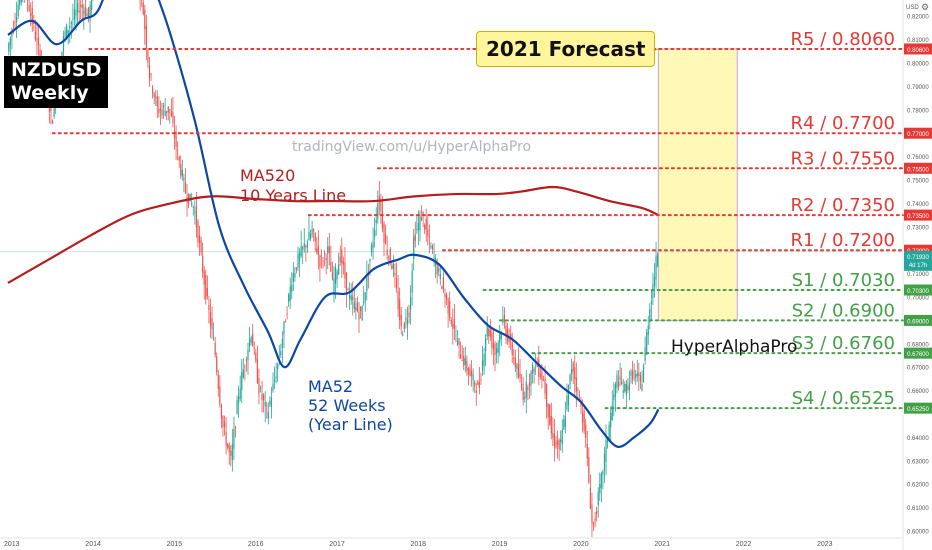 This screenshot has width=932, height=550. I want to click on price-tick-label: 0.82000, so click(918, 18).